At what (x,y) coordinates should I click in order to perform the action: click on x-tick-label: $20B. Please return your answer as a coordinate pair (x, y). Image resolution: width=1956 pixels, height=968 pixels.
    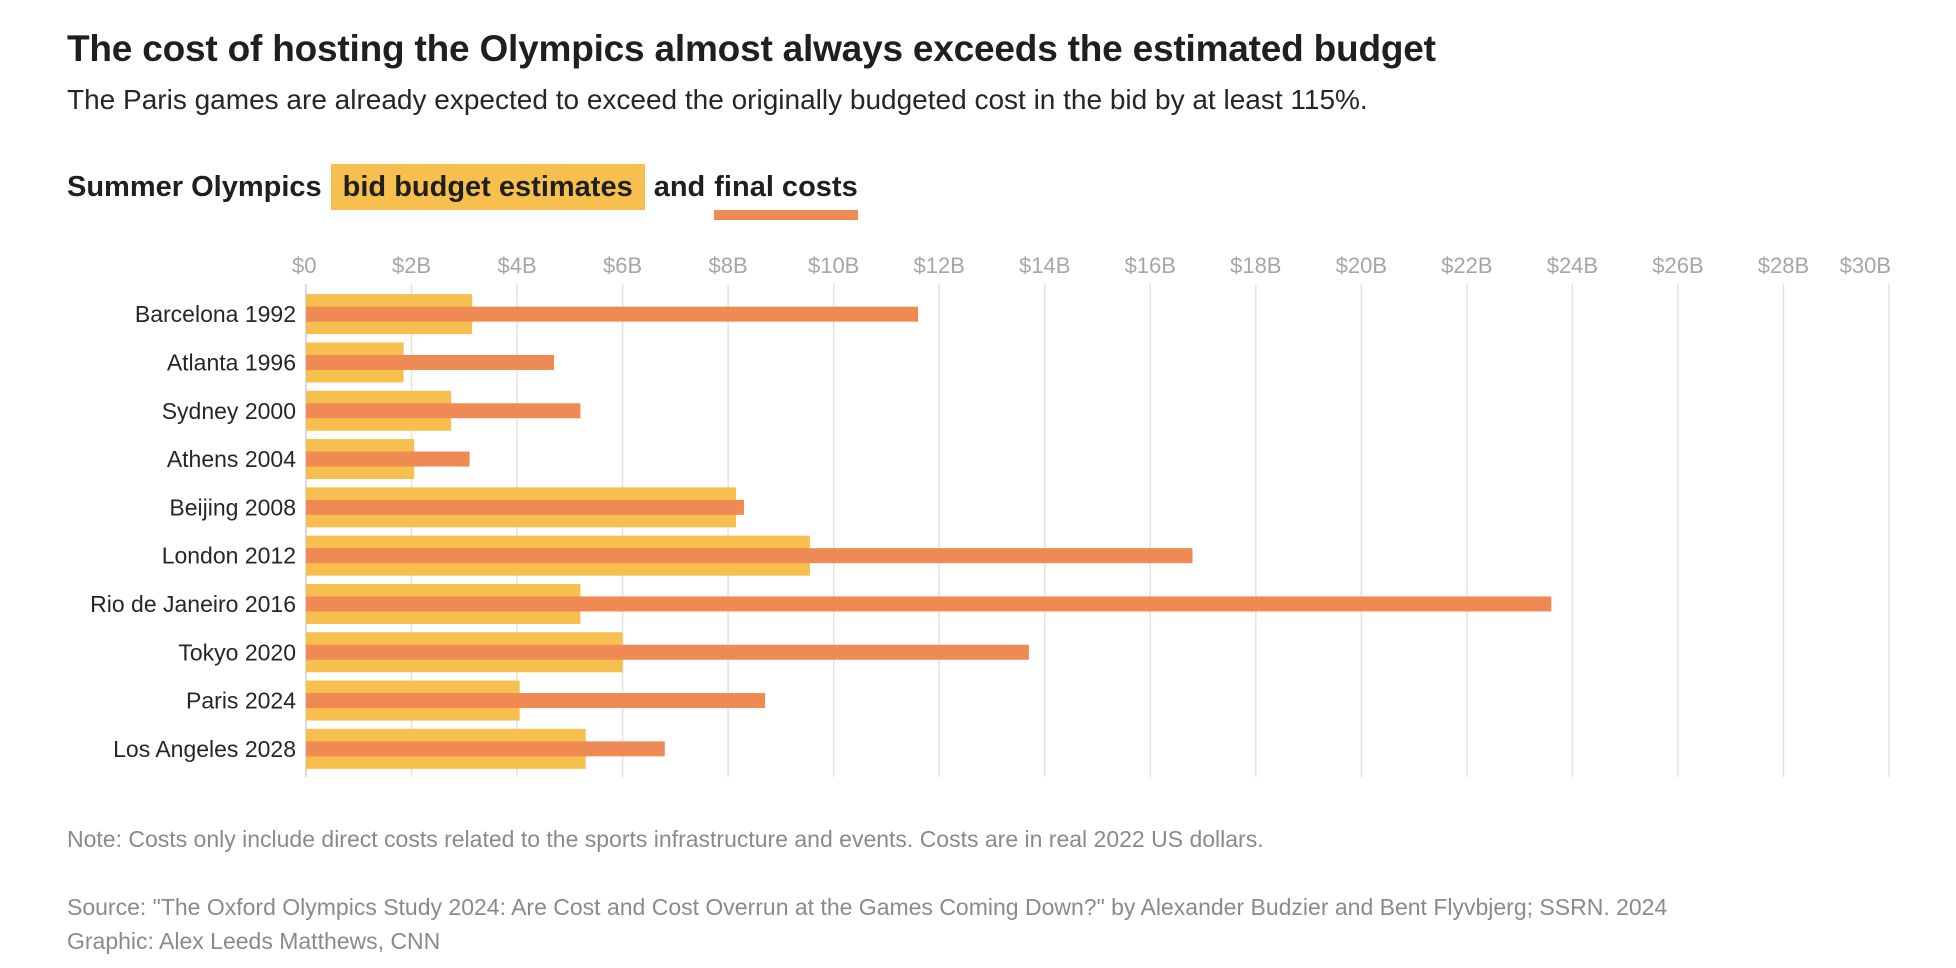
    Looking at the image, I should click on (1361, 265).